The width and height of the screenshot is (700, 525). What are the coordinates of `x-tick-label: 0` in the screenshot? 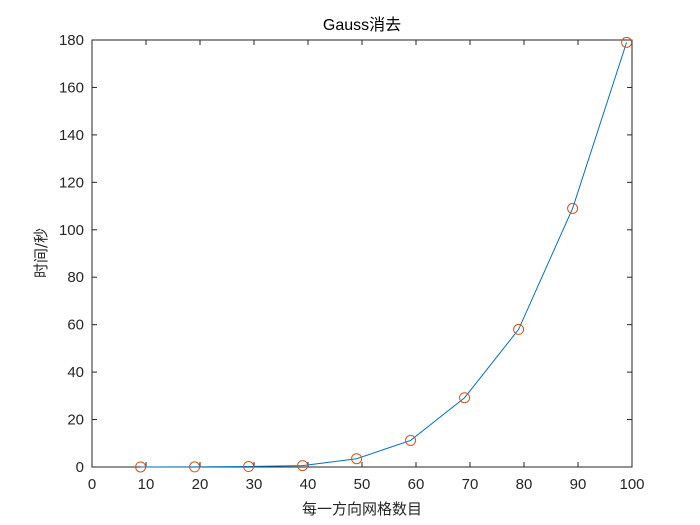 It's located at (92, 484).